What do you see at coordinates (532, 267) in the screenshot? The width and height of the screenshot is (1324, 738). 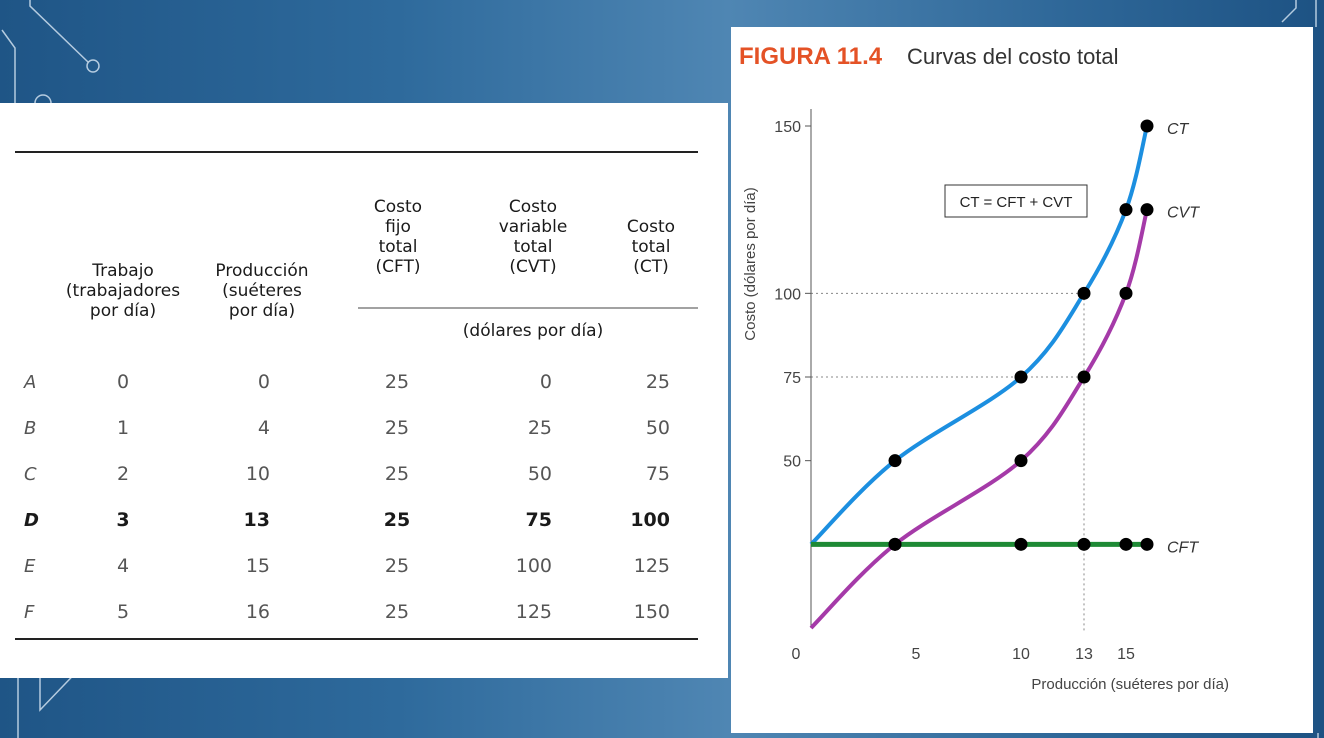 I see `header-cvt-4: (CVT)` at bounding box center [532, 267].